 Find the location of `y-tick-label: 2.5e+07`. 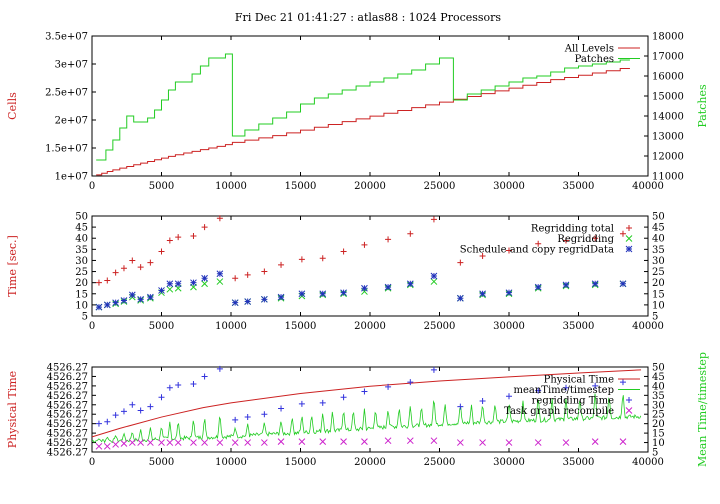

y-tick-label: 2.5e+07 is located at coordinates (66, 93).